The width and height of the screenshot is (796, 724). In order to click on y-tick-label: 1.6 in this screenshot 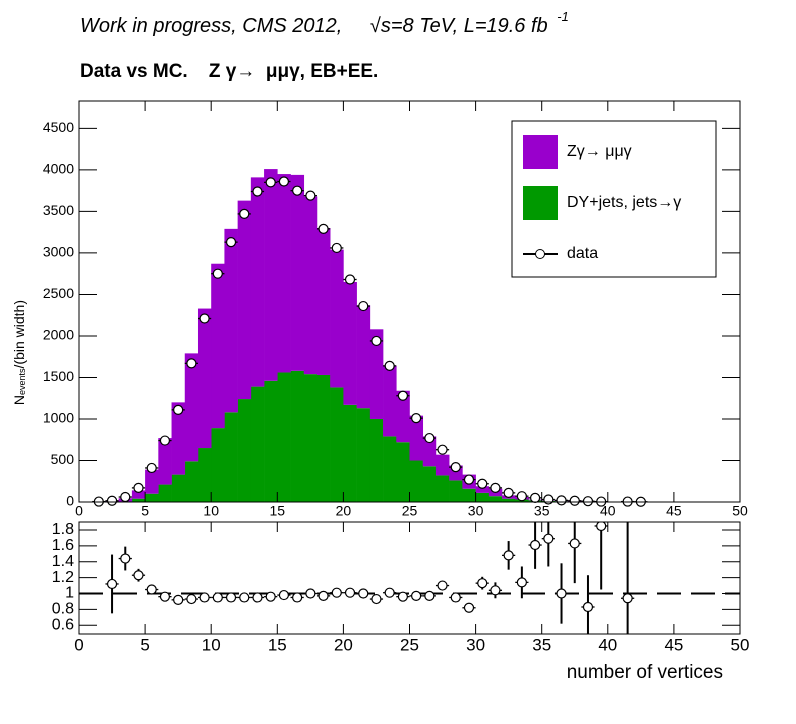, I will do `click(63, 545)`.